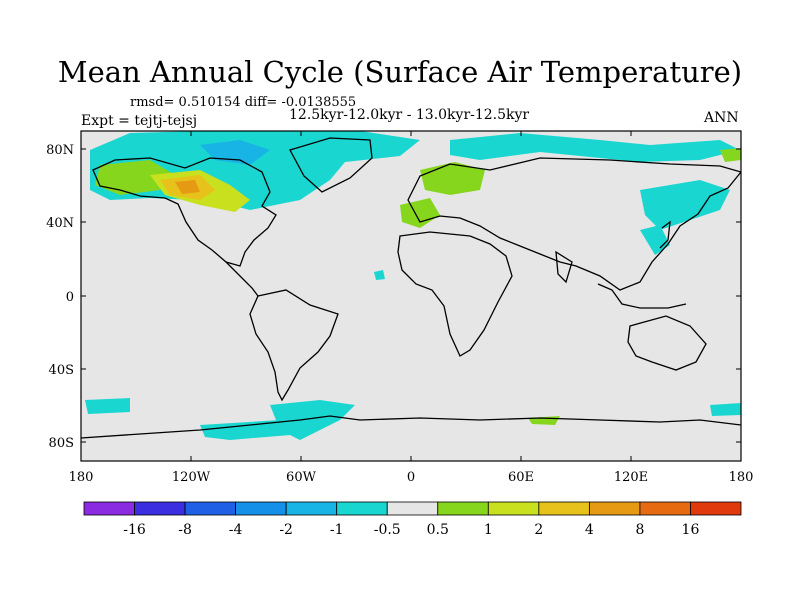  Describe the element at coordinates (691, 530) in the screenshot. I see `colorbar-label: 16` at that location.